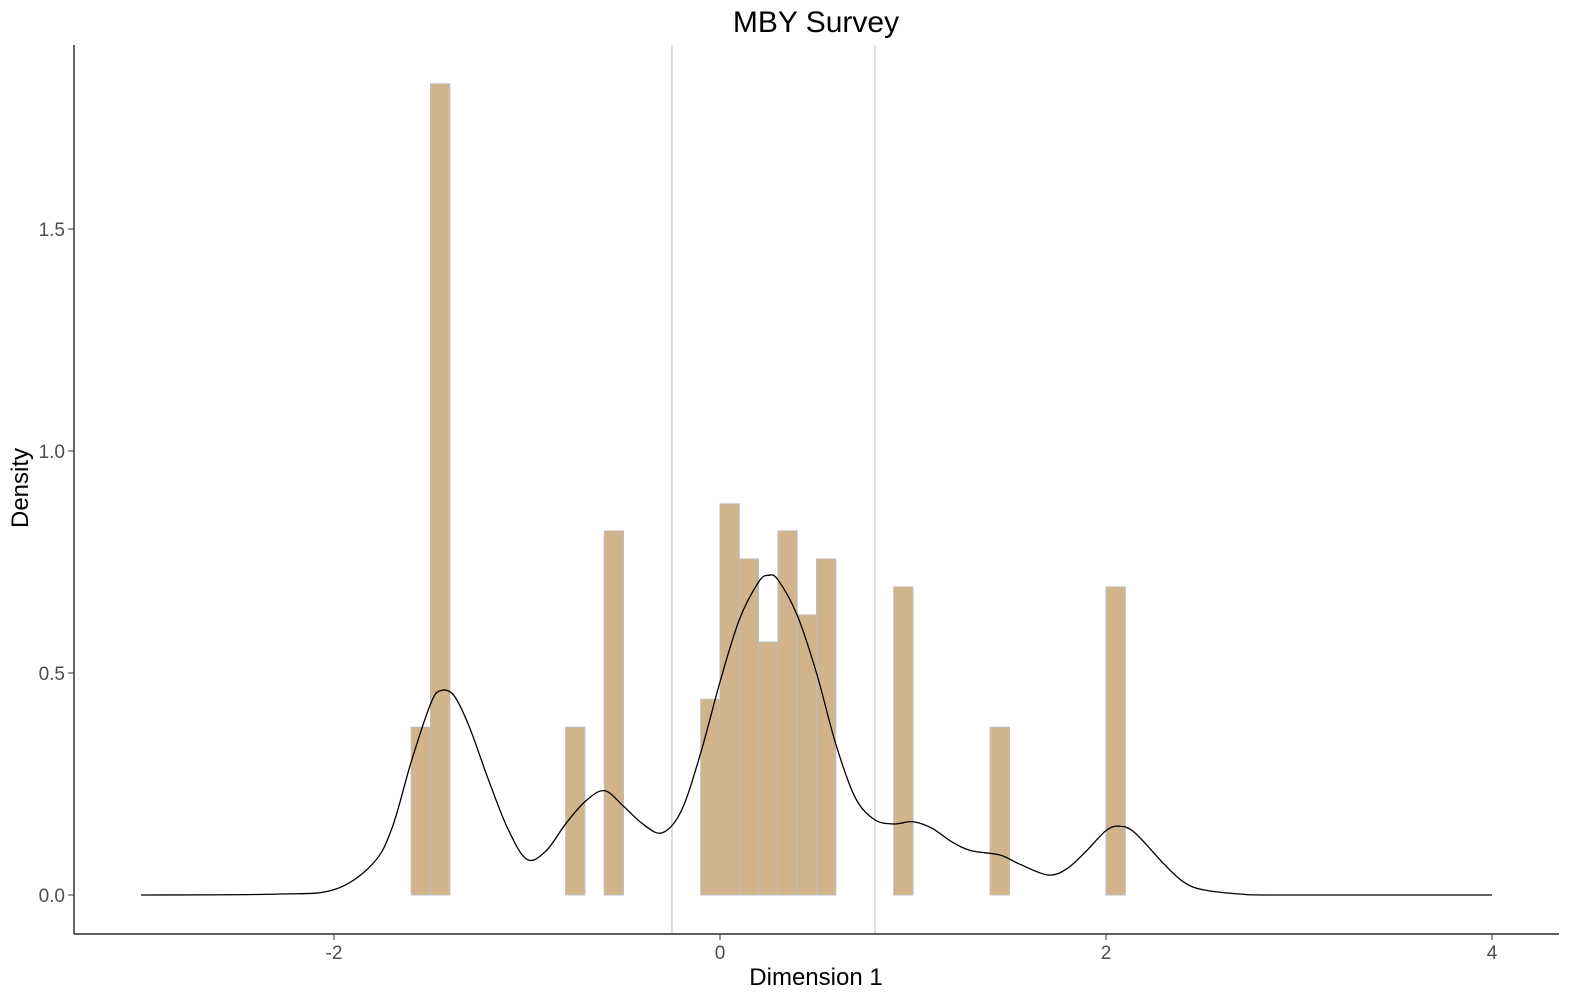  Describe the element at coordinates (20, 488) in the screenshot. I see `y-axis-title: Density` at that location.